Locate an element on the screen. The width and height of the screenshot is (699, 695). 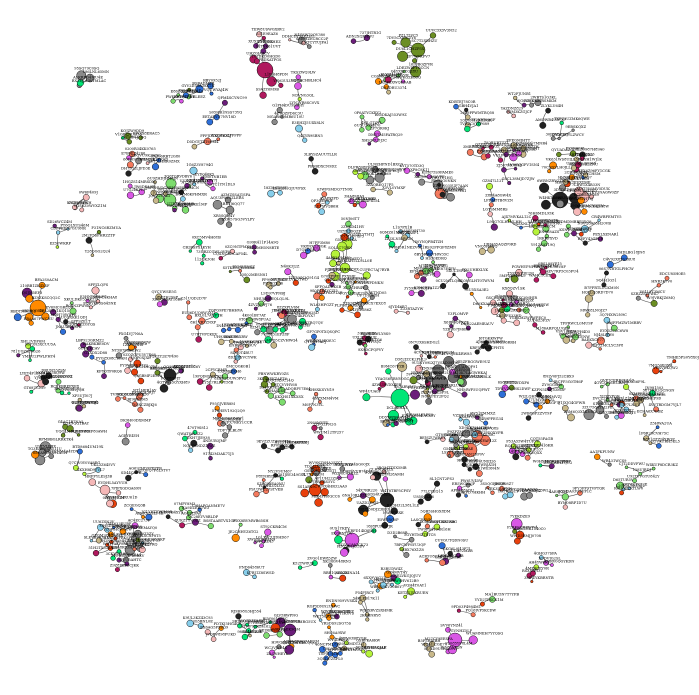
node-label: SNEB17LWTJYKL is located at coordinates (527, 306).